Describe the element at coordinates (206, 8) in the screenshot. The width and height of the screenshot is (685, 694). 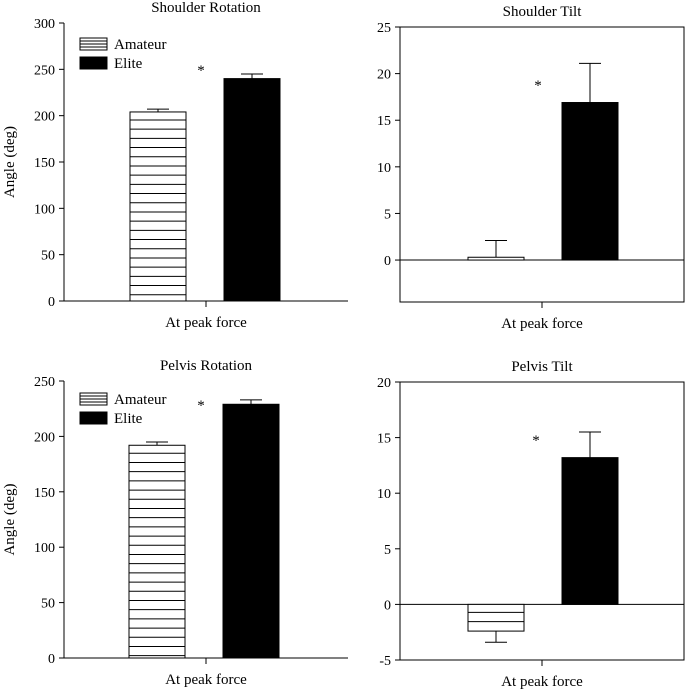
I see `chart-title: Shoulder Rotation` at that location.